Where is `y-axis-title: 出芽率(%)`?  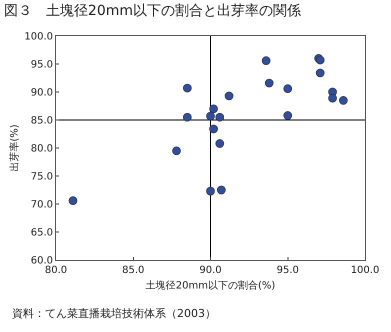 y-axis-title: 出芽率(%) is located at coordinates (14, 148).